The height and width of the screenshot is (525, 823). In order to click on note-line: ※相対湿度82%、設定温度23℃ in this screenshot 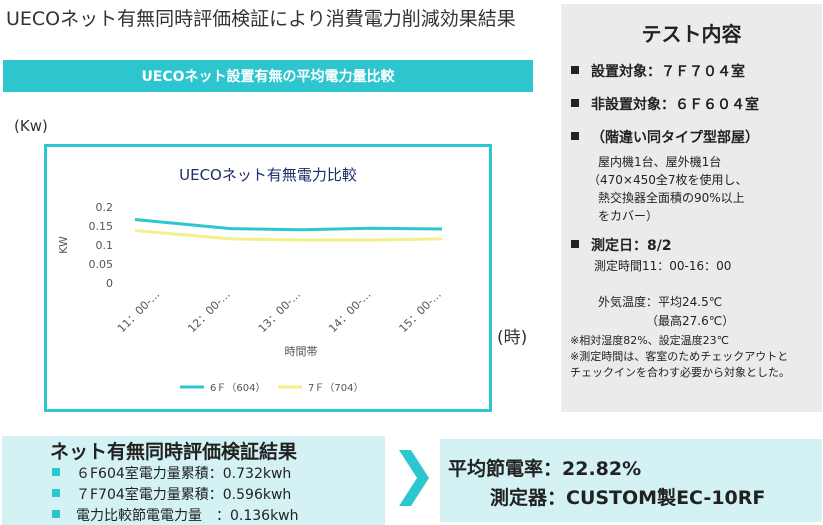, I will do `click(650, 340)`.